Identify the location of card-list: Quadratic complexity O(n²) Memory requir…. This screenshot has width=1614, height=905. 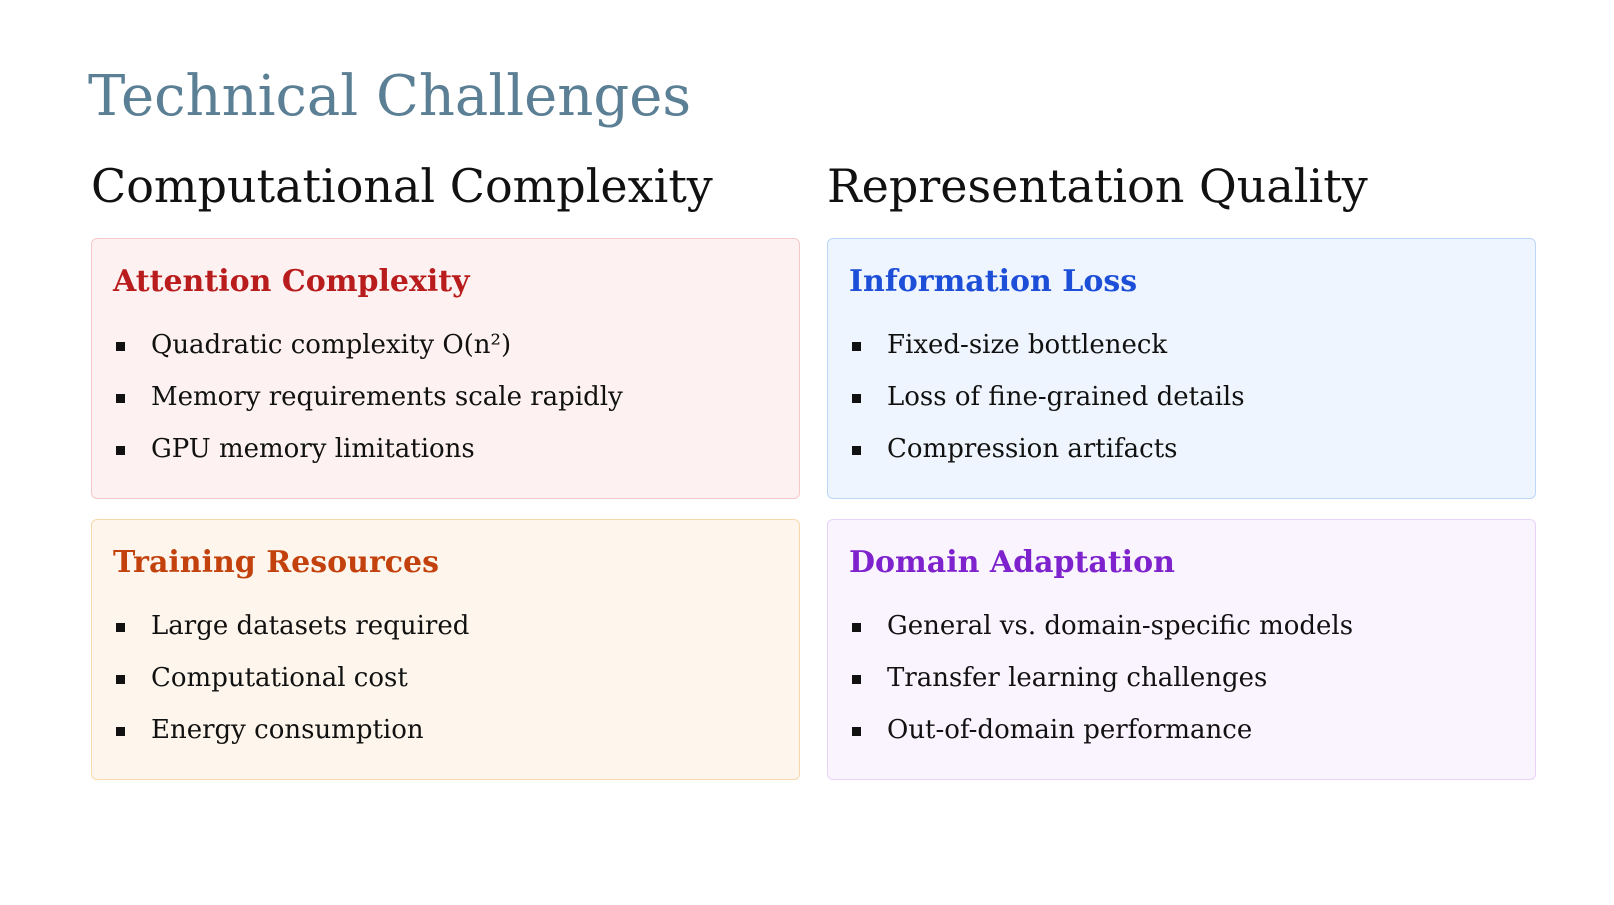
(446, 397).